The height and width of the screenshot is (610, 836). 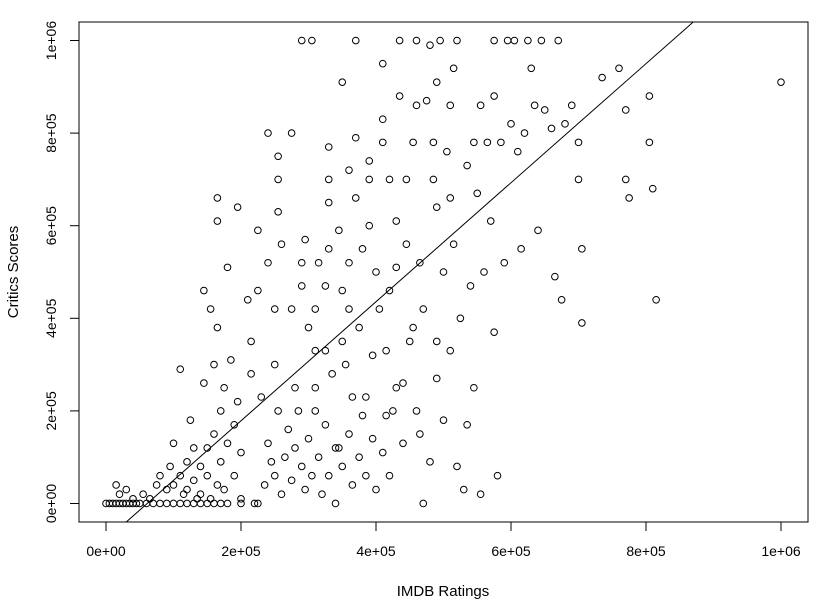 I want to click on y-tick-label: 8e+05, so click(x=51, y=133).